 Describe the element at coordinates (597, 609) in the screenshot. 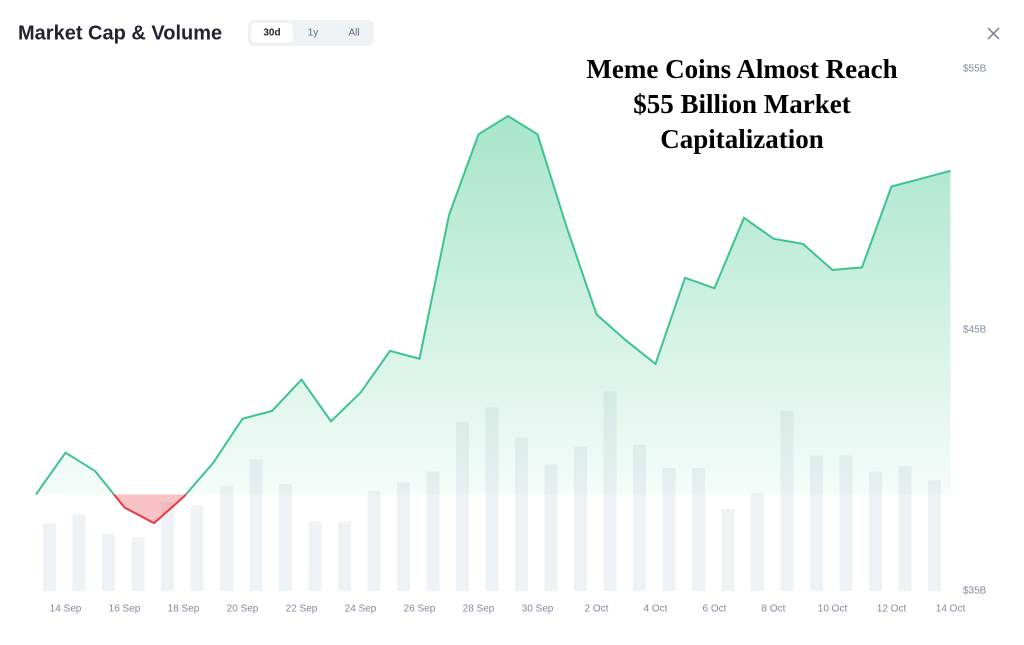

I see `x-tick-label: 2 Oct` at that location.